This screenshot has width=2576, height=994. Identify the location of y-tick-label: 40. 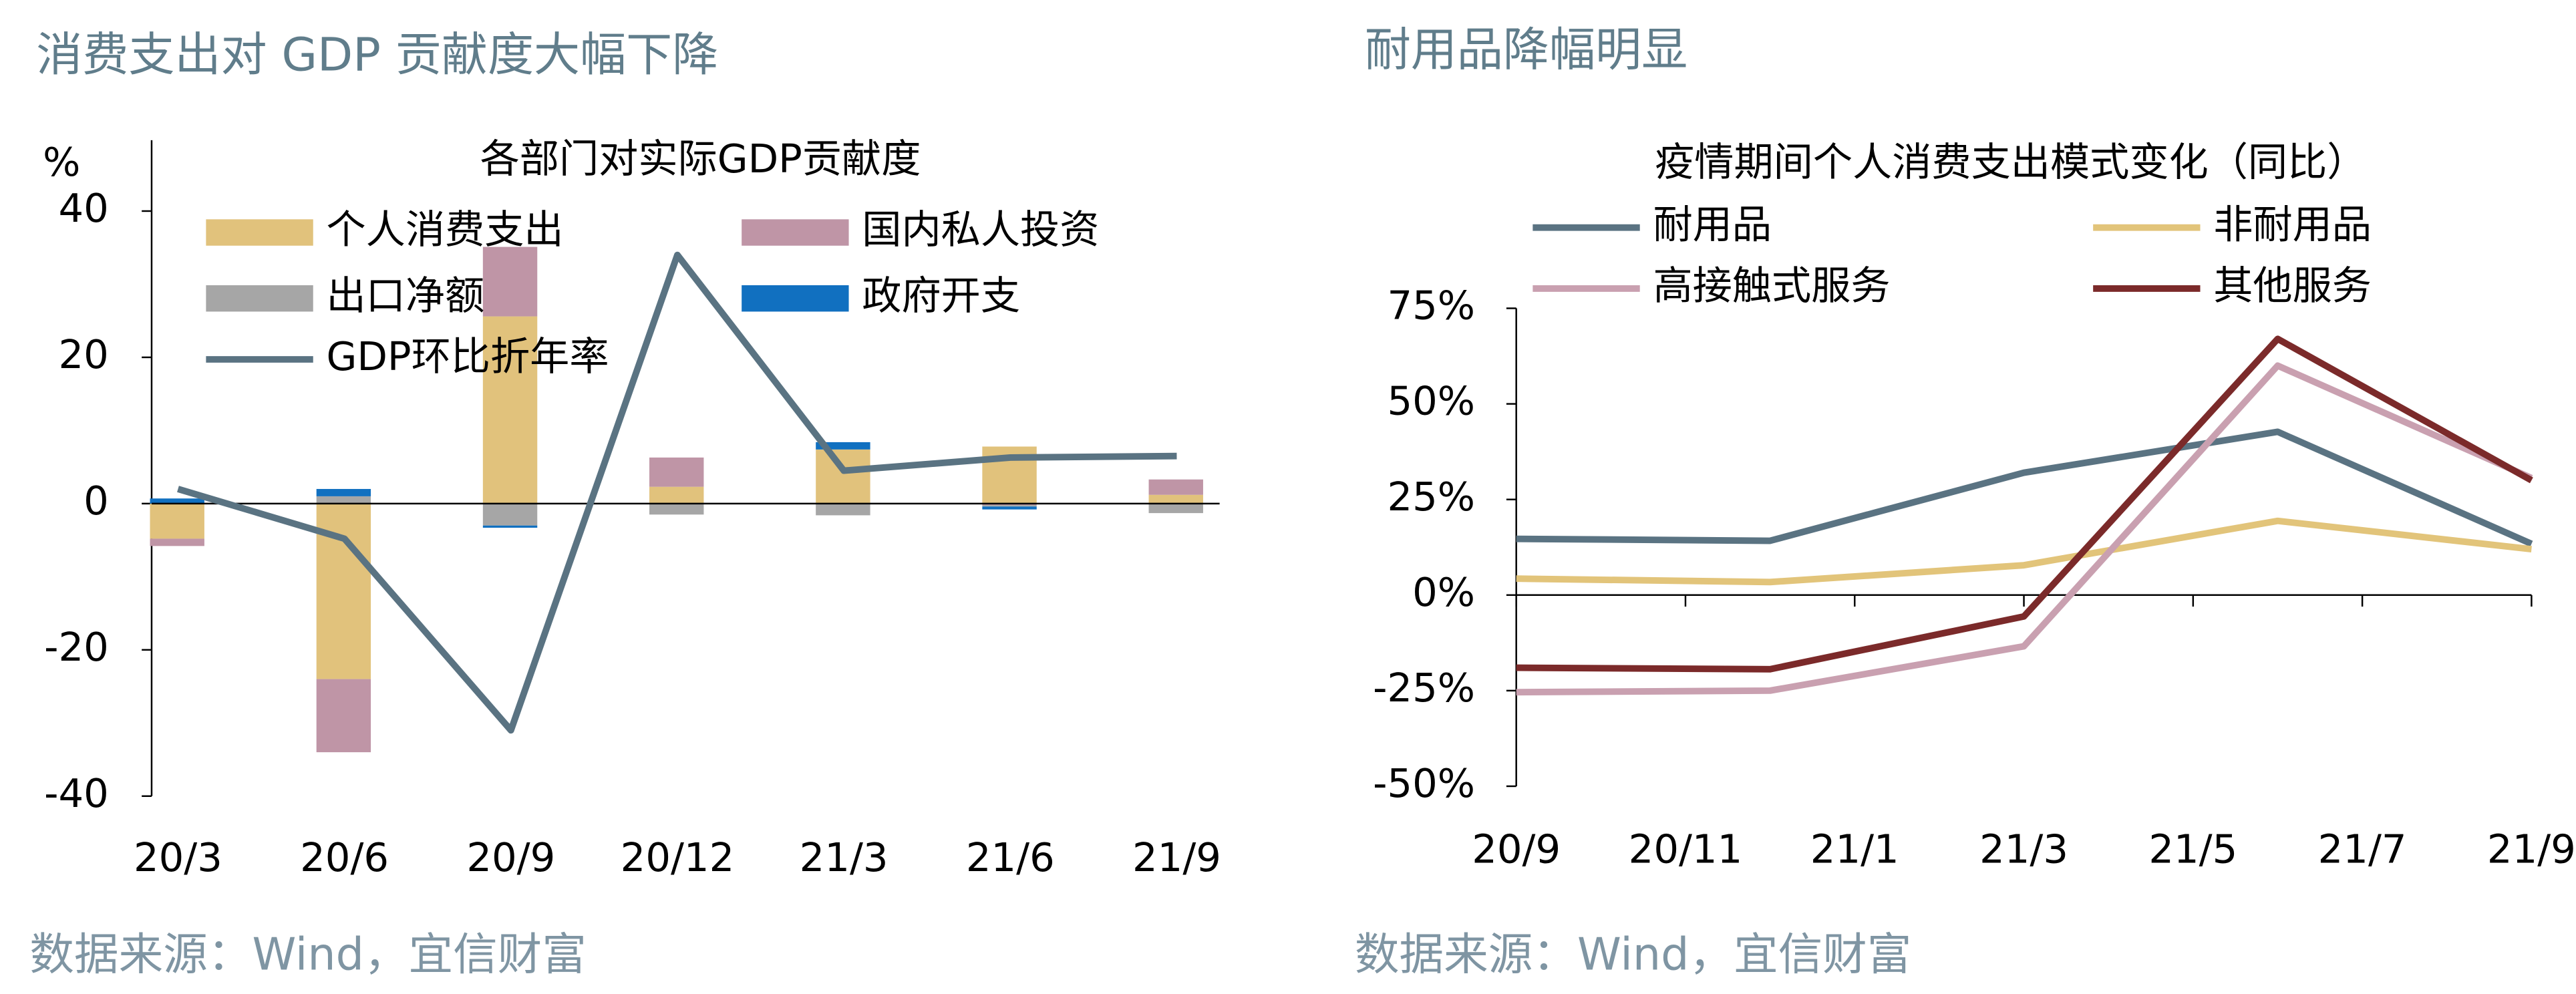
(83, 208).